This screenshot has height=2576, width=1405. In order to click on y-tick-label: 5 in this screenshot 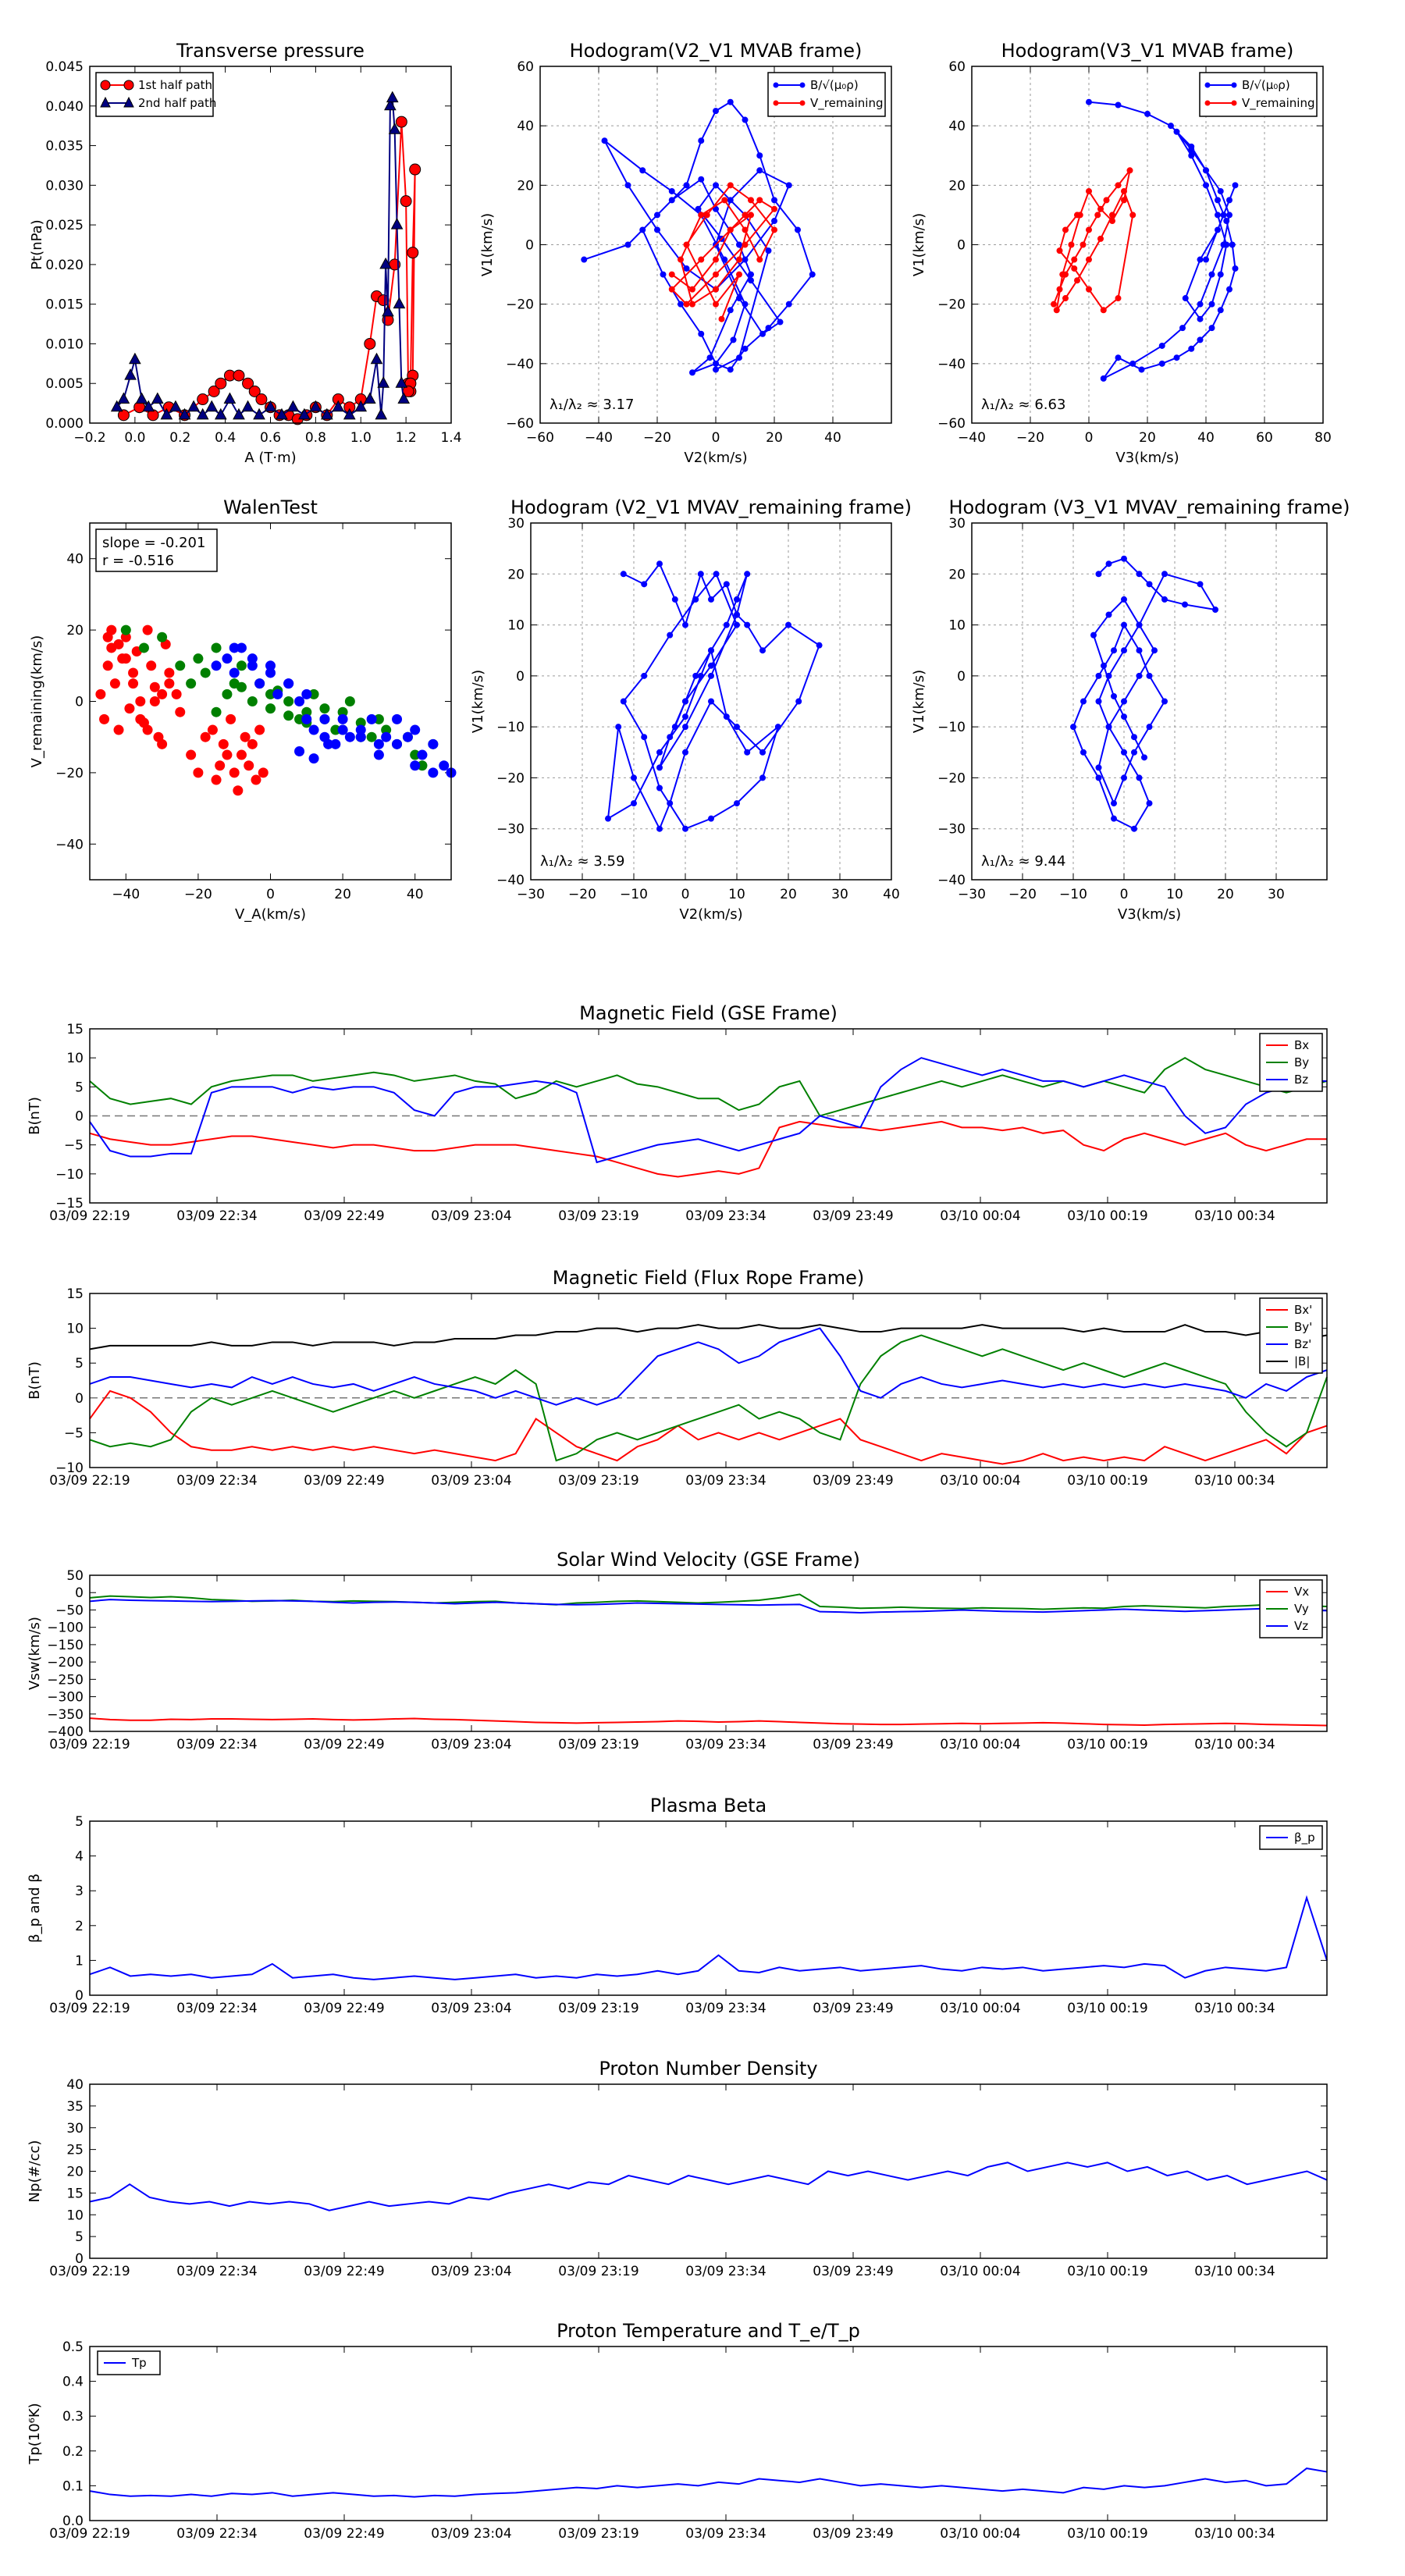, I will do `click(80, 1364)`.